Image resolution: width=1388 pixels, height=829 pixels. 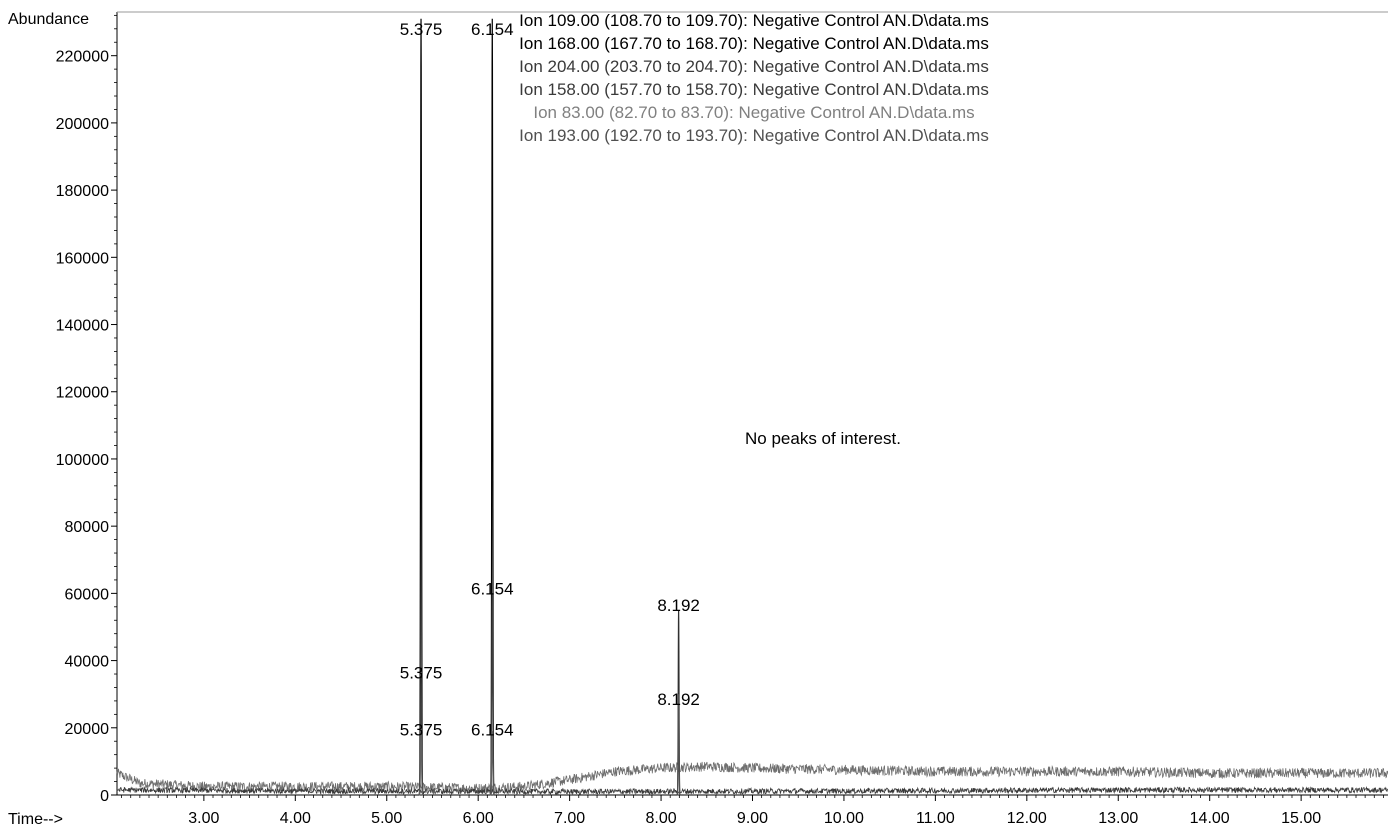 I want to click on x-axis-title: Time-->, so click(x=35, y=819).